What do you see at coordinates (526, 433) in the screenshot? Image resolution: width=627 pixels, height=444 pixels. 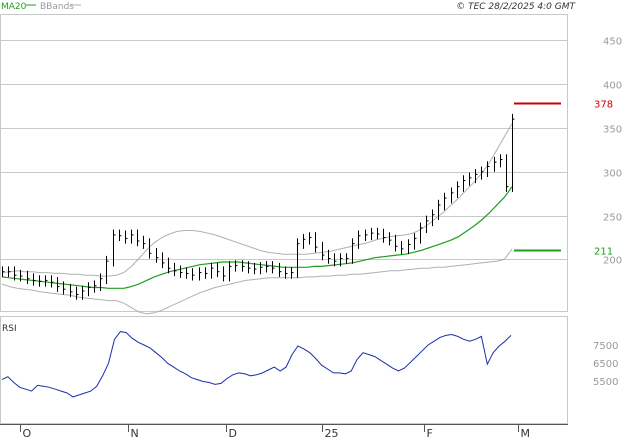 I see `x-tick-label: M` at bounding box center [526, 433].